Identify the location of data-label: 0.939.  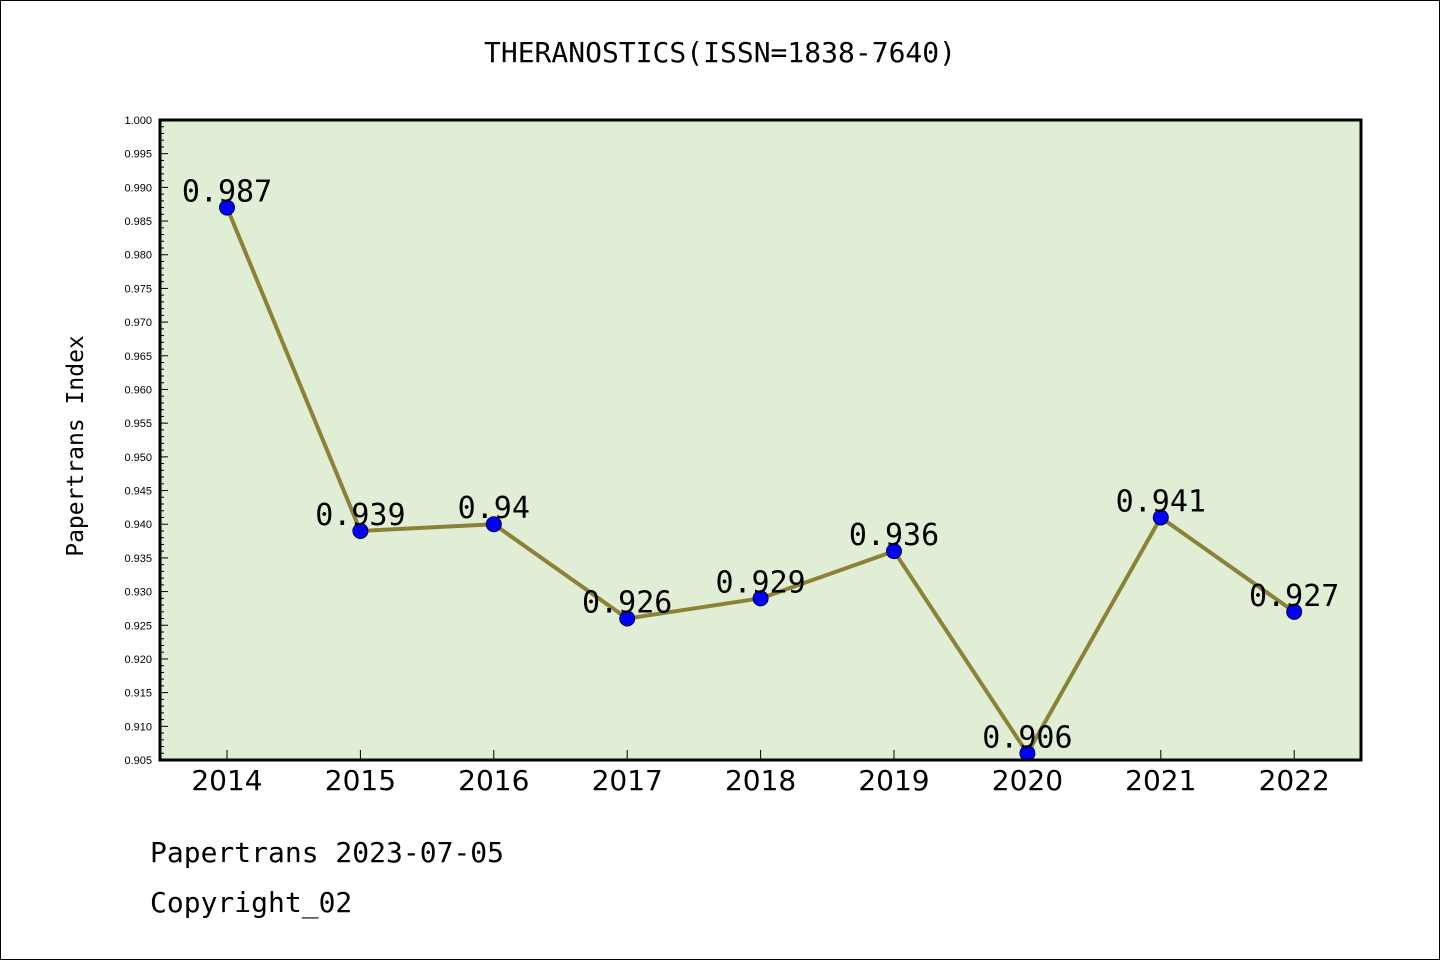
(360, 515).